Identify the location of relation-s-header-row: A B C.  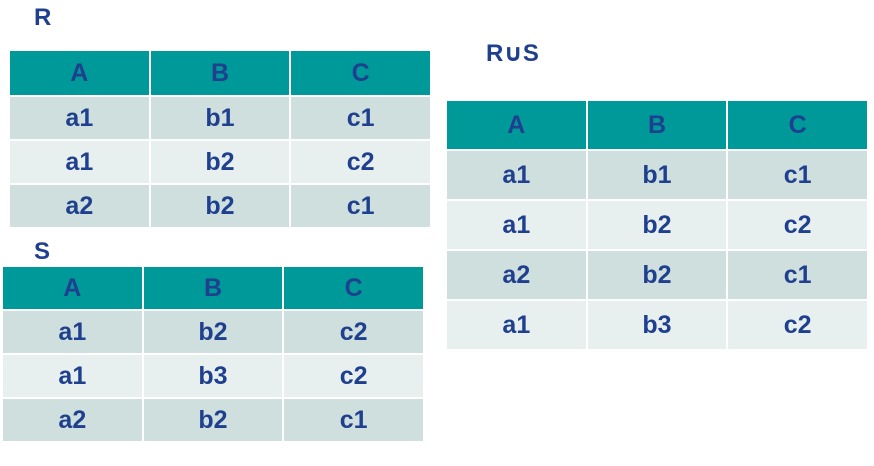
(213, 288).